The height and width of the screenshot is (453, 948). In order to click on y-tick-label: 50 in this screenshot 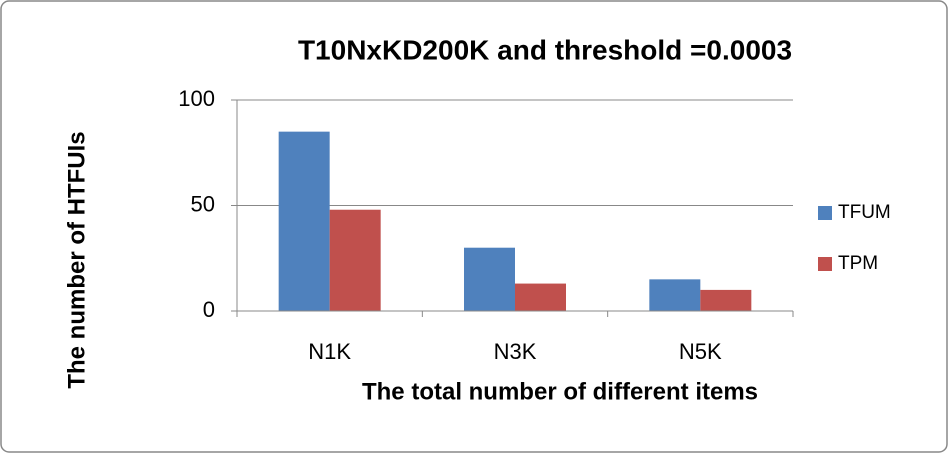, I will do `click(203, 203)`.